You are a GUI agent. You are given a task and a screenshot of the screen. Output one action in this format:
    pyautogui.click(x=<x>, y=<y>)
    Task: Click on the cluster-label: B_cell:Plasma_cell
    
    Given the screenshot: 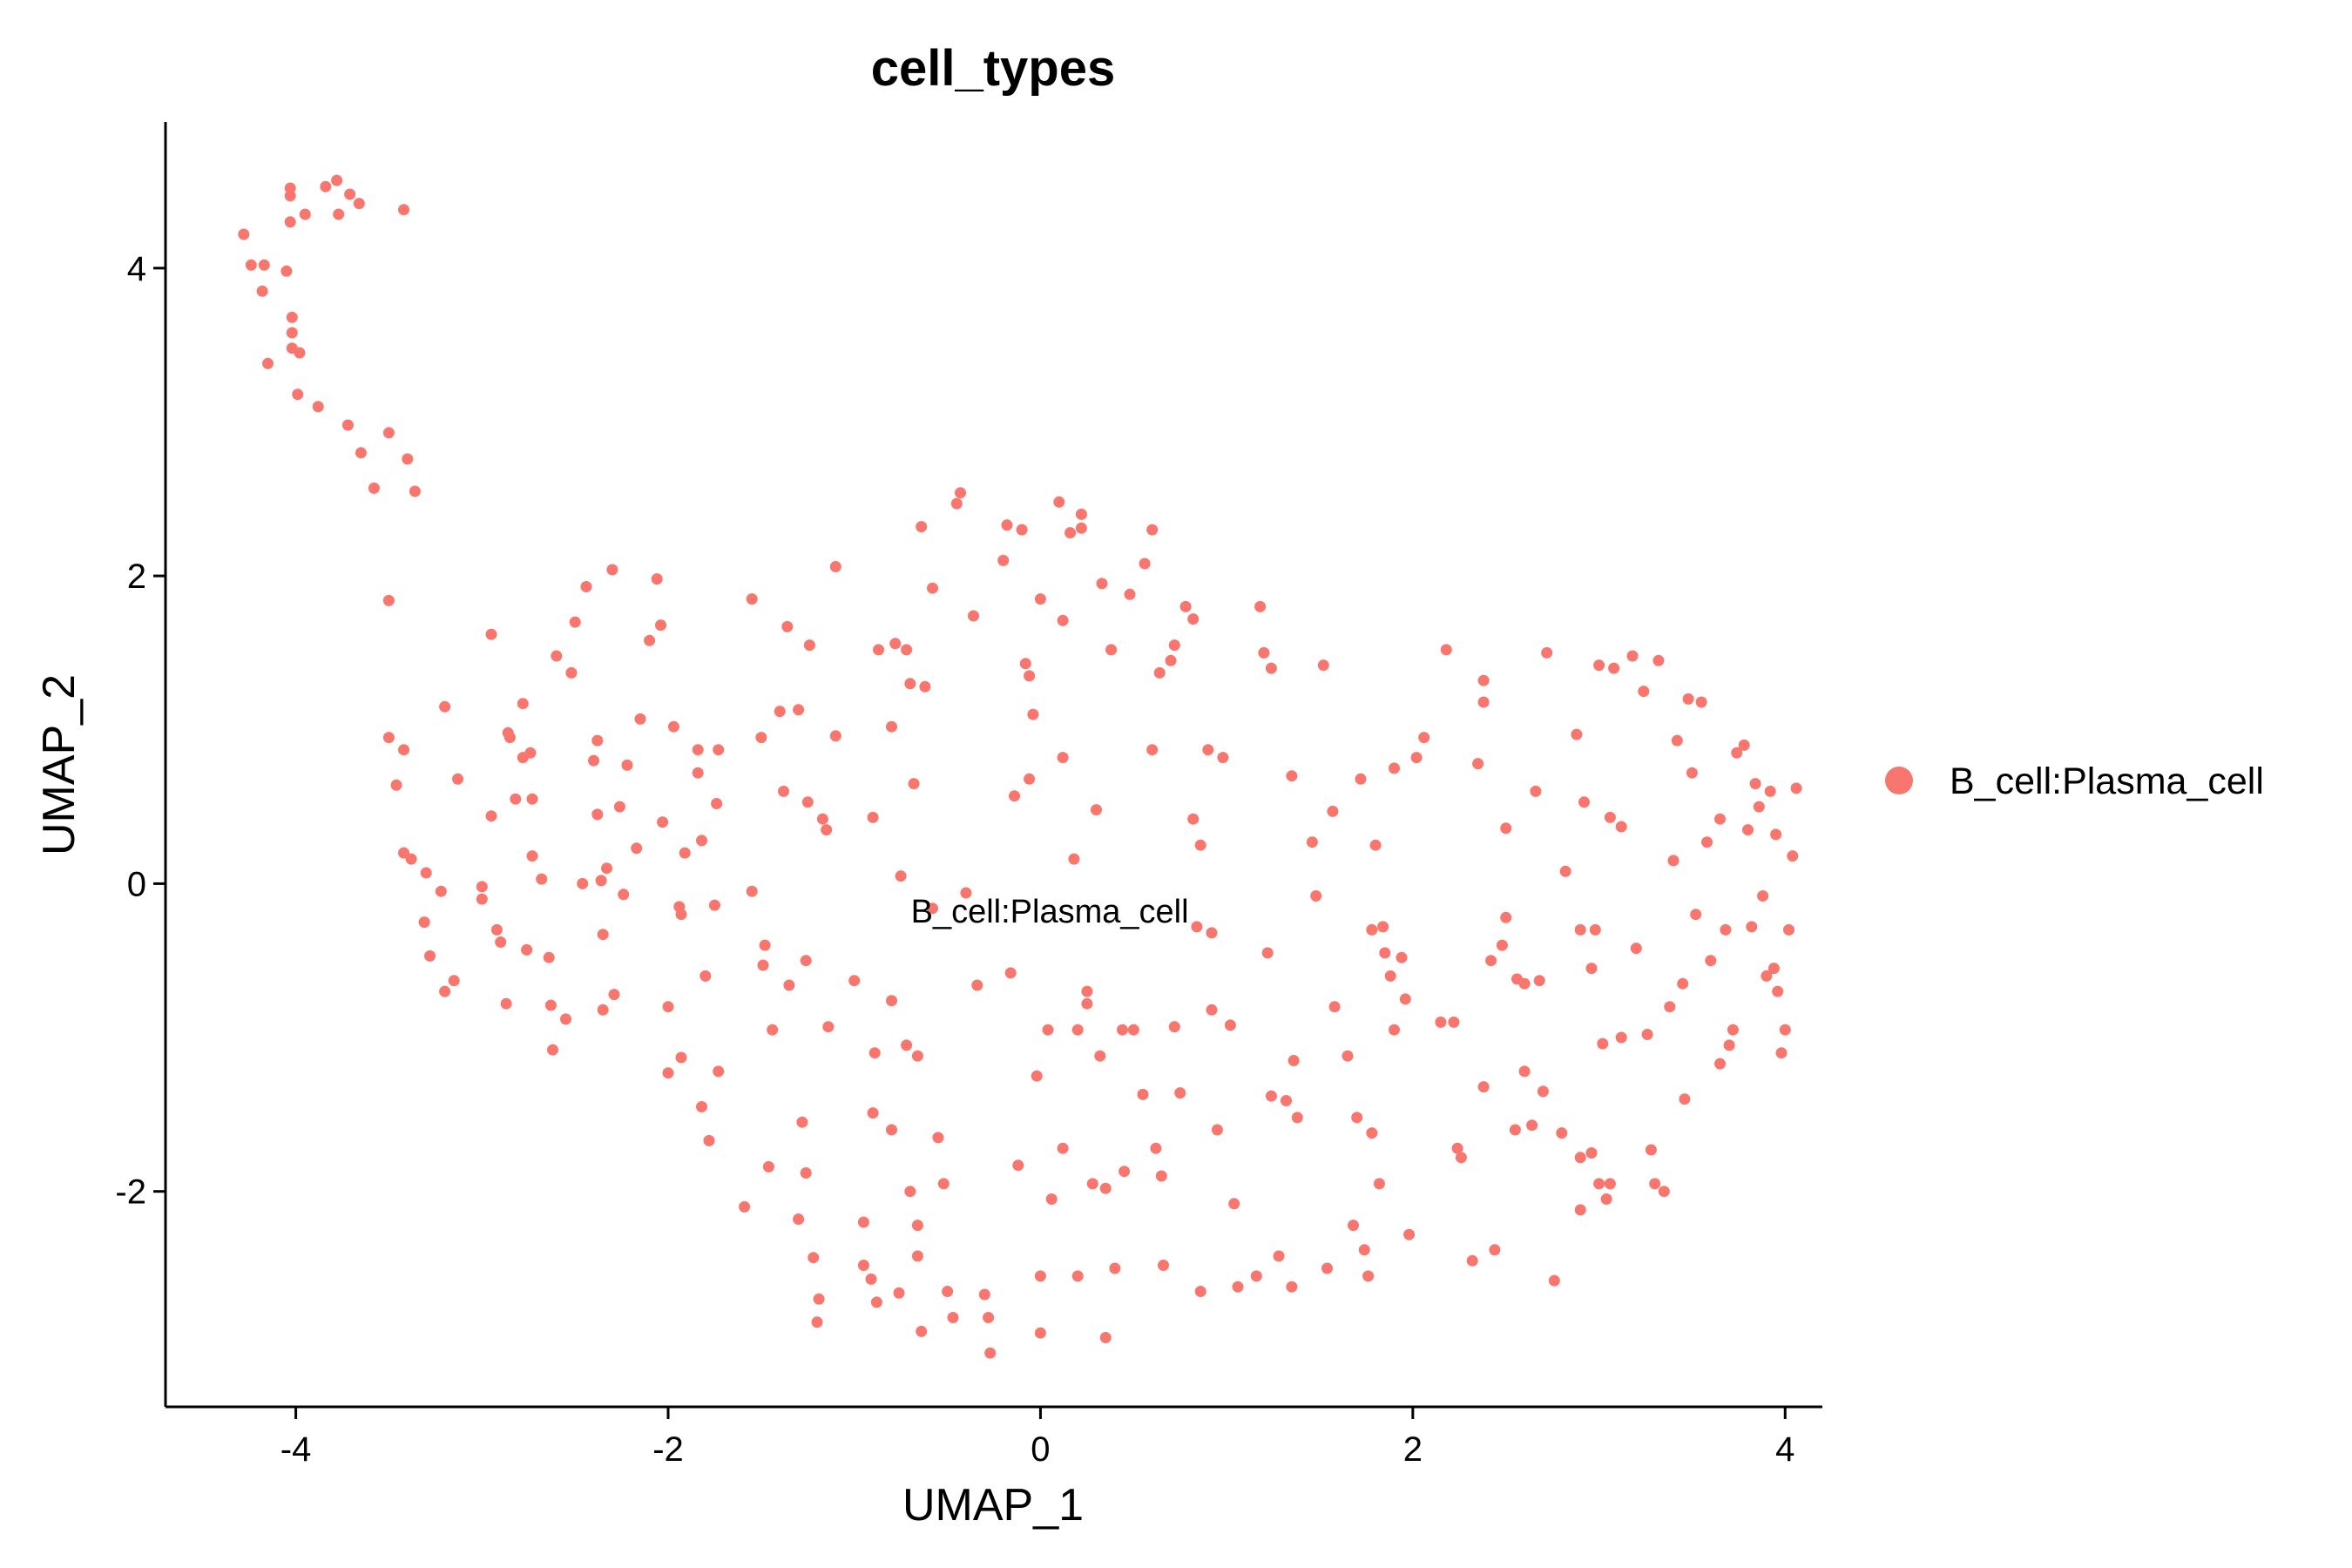 What is the action you would take?
    pyautogui.click(x=1050, y=912)
    